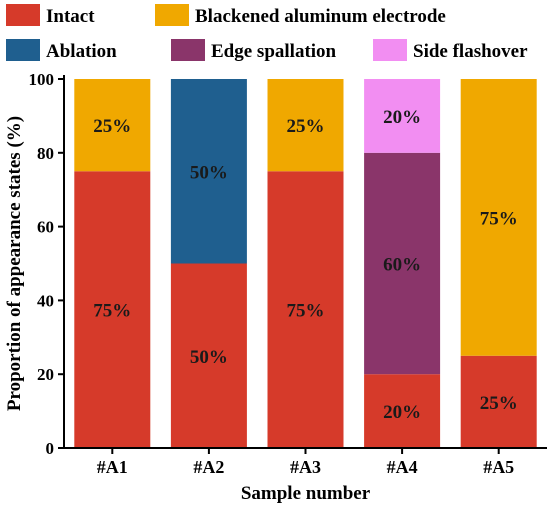 The width and height of the screenshot is (550, 506). Describe the element at coordinates (42, 79) in the screenshot. I see `y-tick-label: 100` at that location.